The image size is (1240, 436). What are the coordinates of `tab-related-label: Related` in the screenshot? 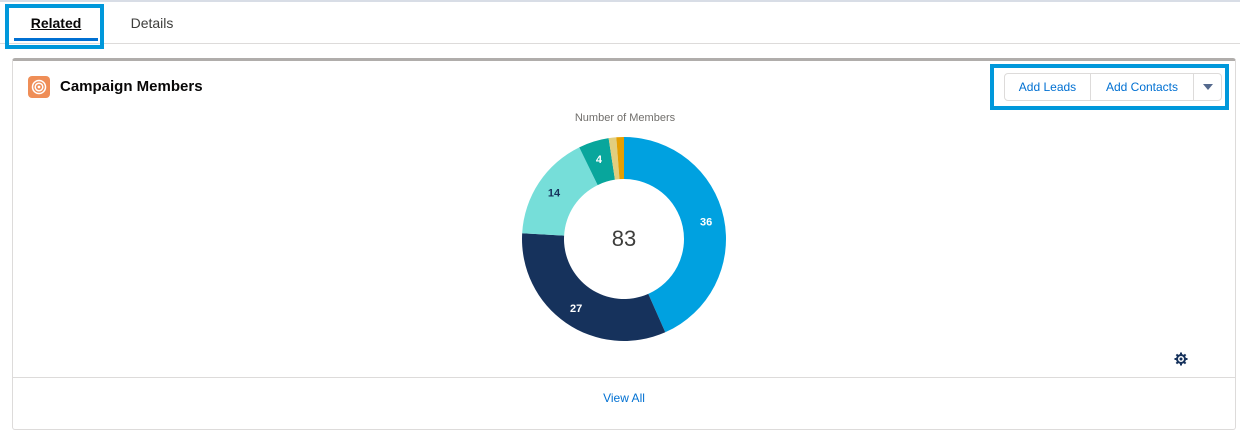 It's located at (56, 23).